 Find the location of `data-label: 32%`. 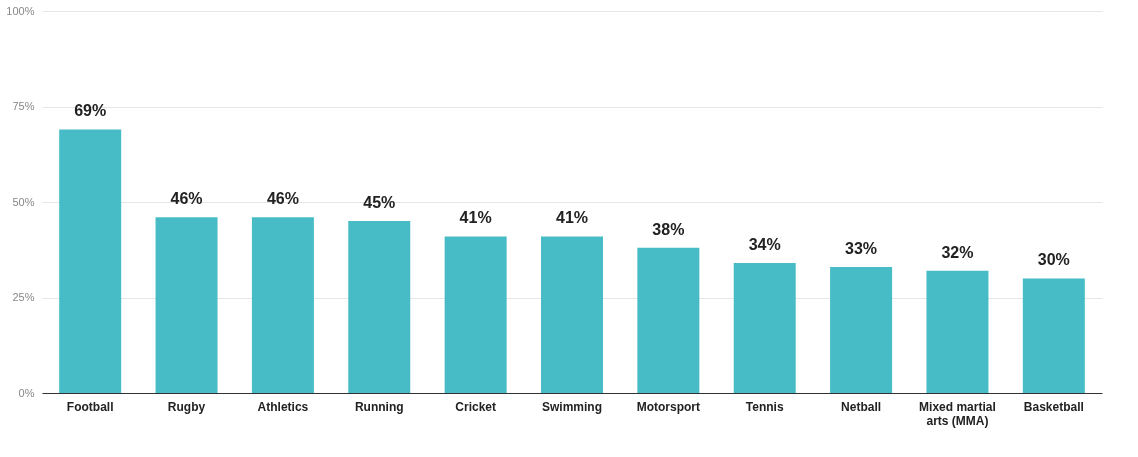

data-label: 32% is located at coordinates (957, 252).